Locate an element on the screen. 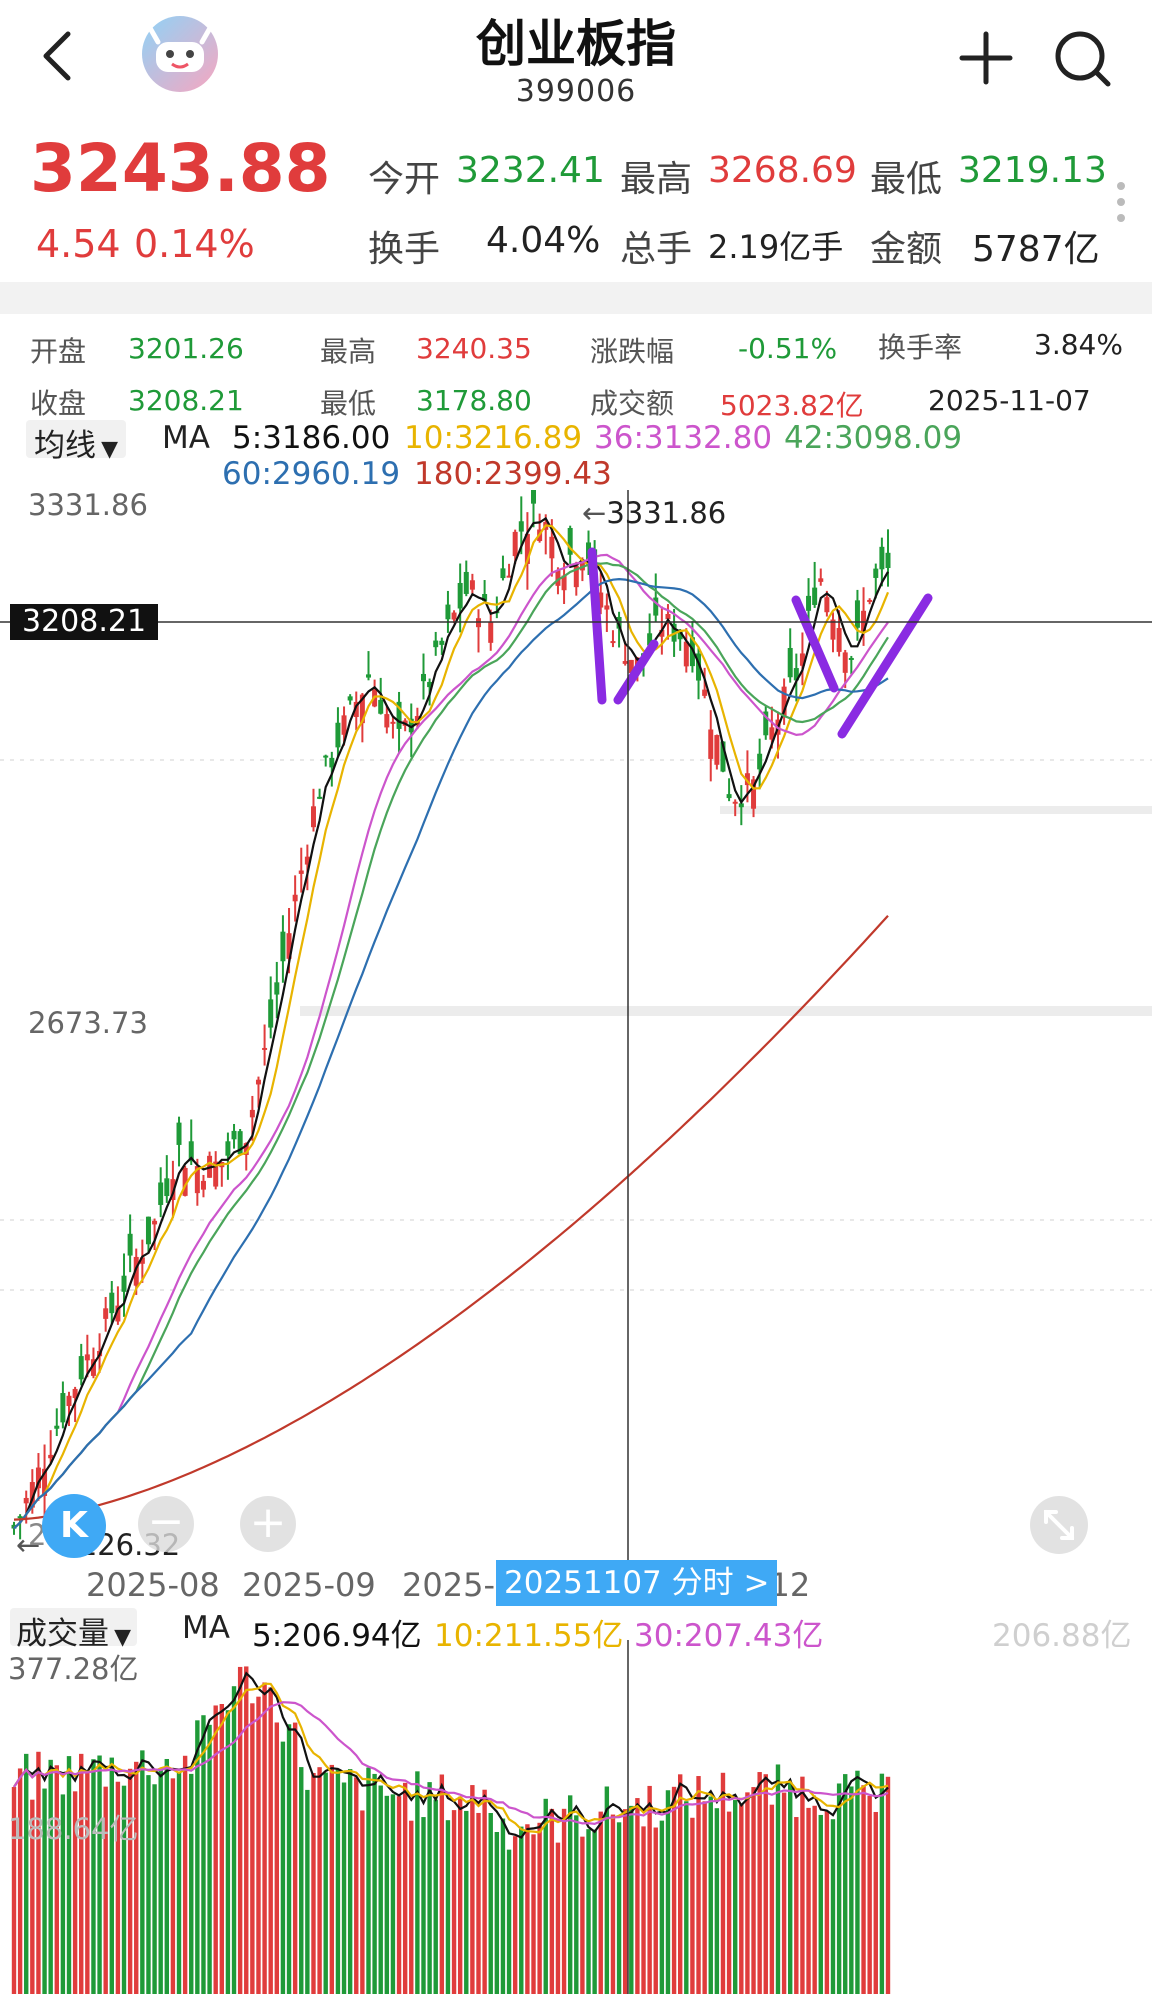  search-icon is located at coordinates (1083, 58).